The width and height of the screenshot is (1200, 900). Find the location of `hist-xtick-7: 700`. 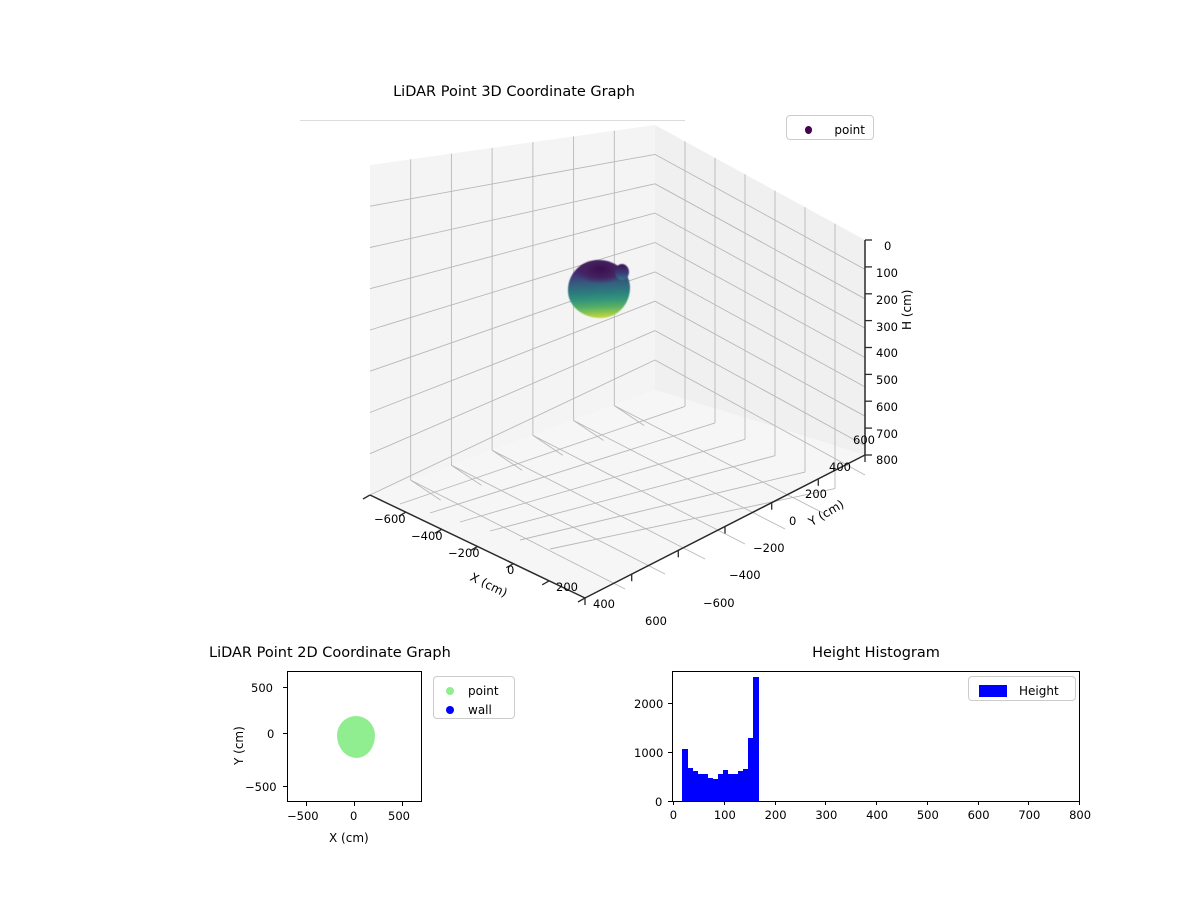

hist-xtick-7: 700 is located at coordinates (1029, 815).